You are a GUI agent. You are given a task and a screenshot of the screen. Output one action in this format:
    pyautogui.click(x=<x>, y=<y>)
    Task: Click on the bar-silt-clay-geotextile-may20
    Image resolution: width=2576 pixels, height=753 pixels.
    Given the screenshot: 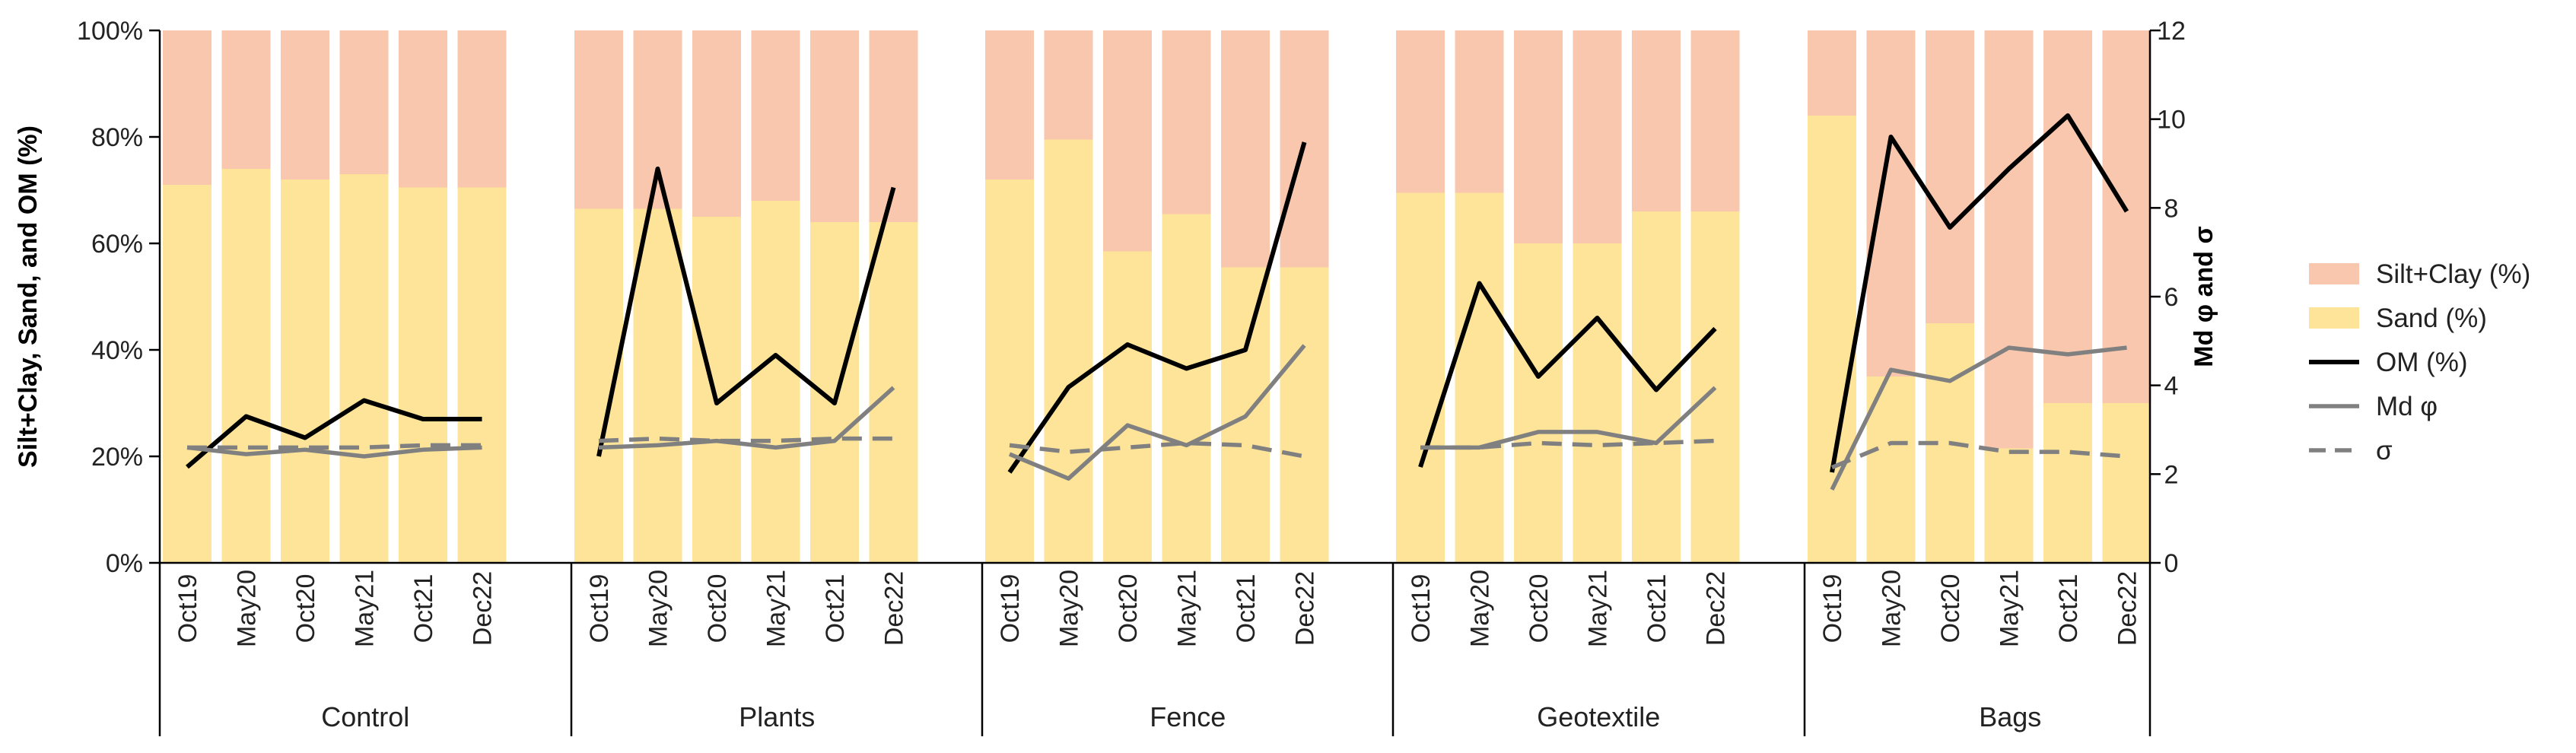 What is the action you would take?
    pyautogui.click(x=1480, y=111)
    